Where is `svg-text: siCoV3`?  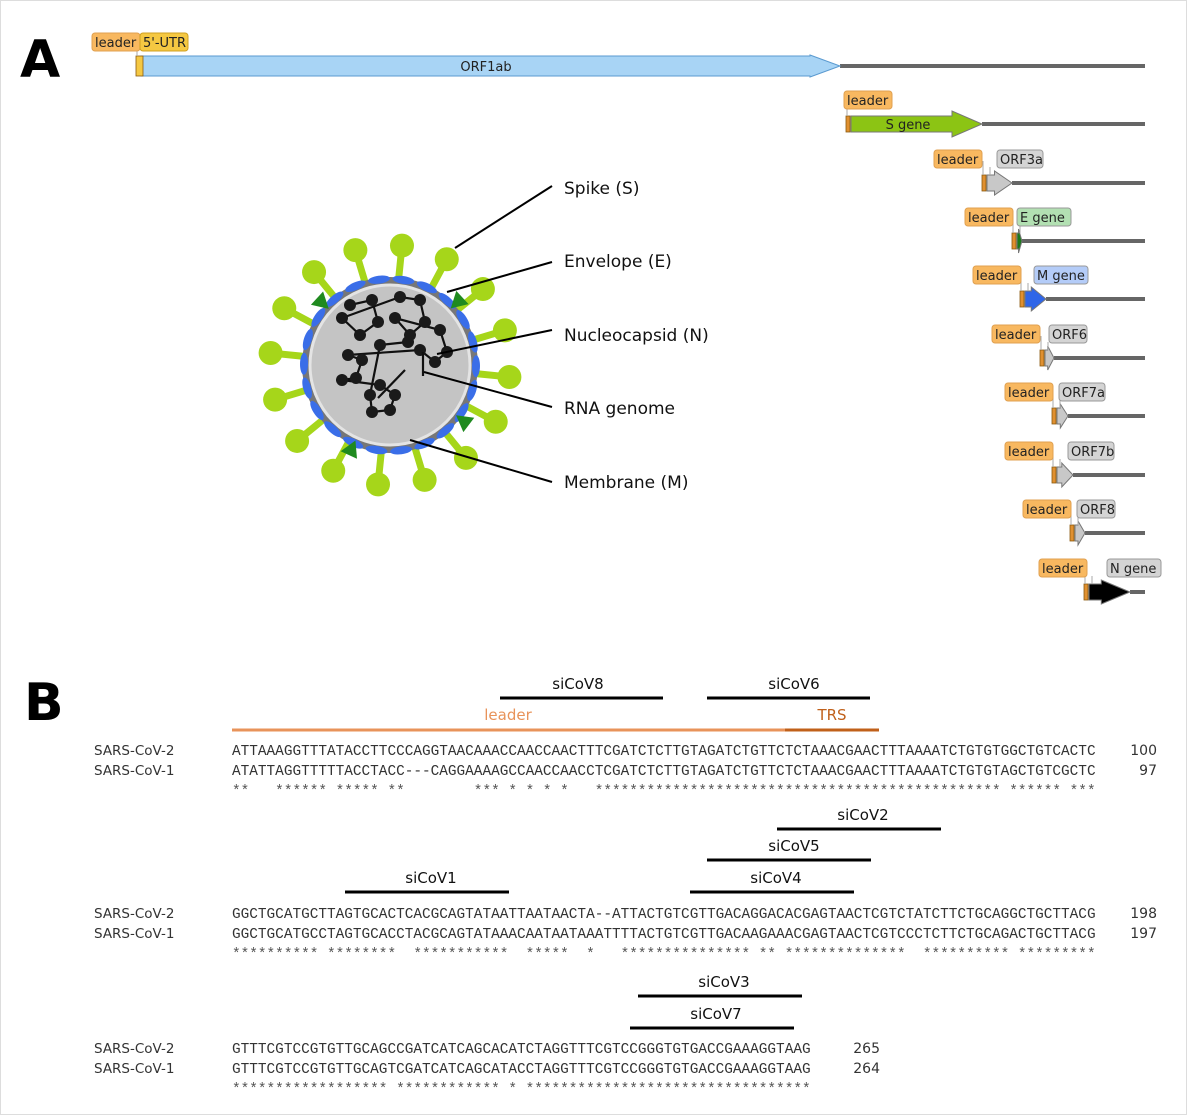 svg-text: siCoV3 is located at coordinates (723, 982).